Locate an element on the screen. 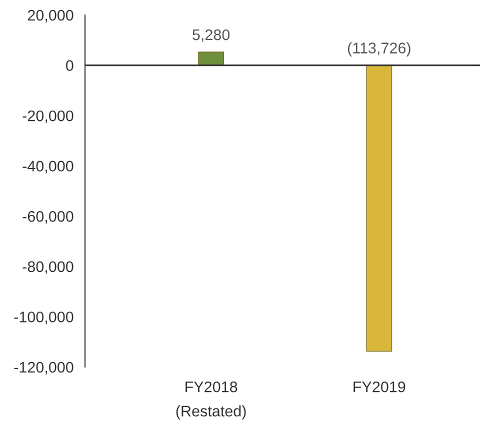 This screenshot has height=435, width=485. y-tick-label: -100,000 is located at coordinates (44, 318).